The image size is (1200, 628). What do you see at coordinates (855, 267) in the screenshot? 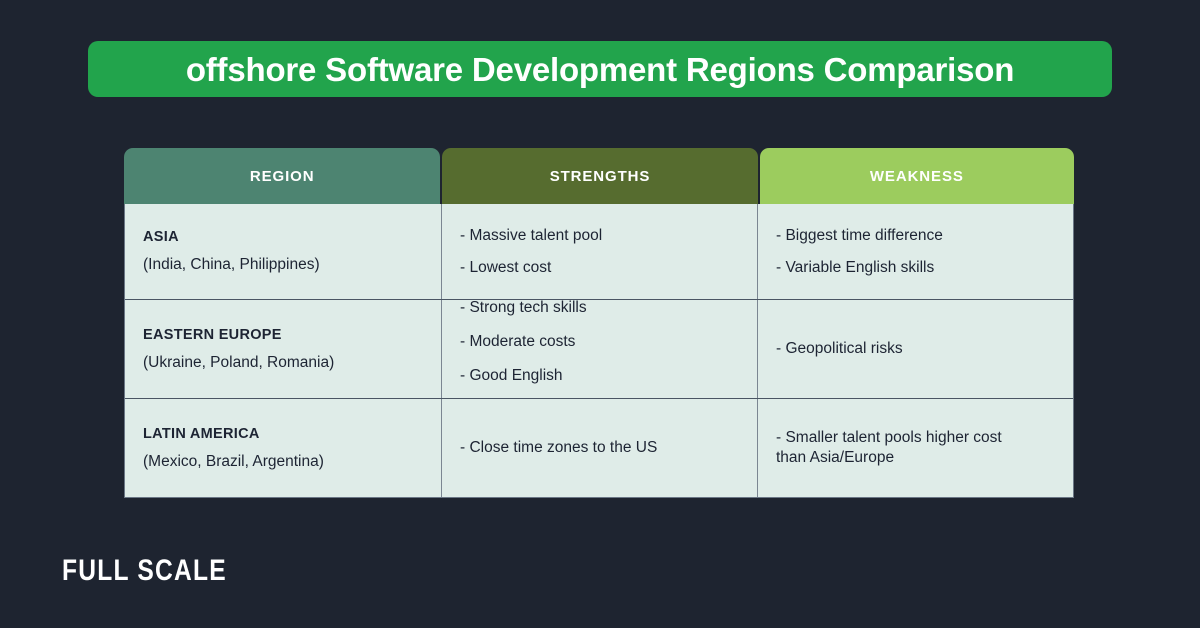
I see `weakness-item: - Variable English skills` at bounding box center [855, 267].